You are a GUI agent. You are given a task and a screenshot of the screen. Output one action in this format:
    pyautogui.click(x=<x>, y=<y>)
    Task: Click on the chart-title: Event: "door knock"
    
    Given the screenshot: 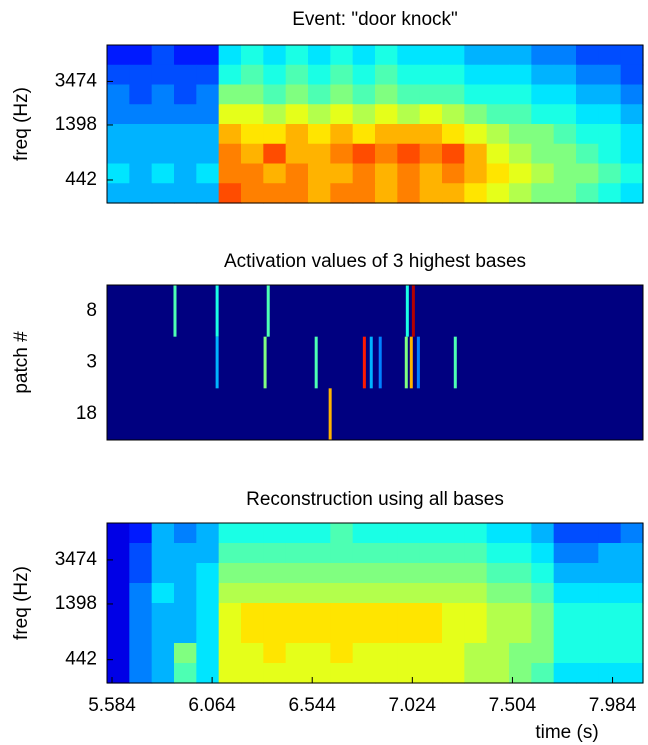 What is the action you would take?
    pyautogui.click(x=375, y=19)
    